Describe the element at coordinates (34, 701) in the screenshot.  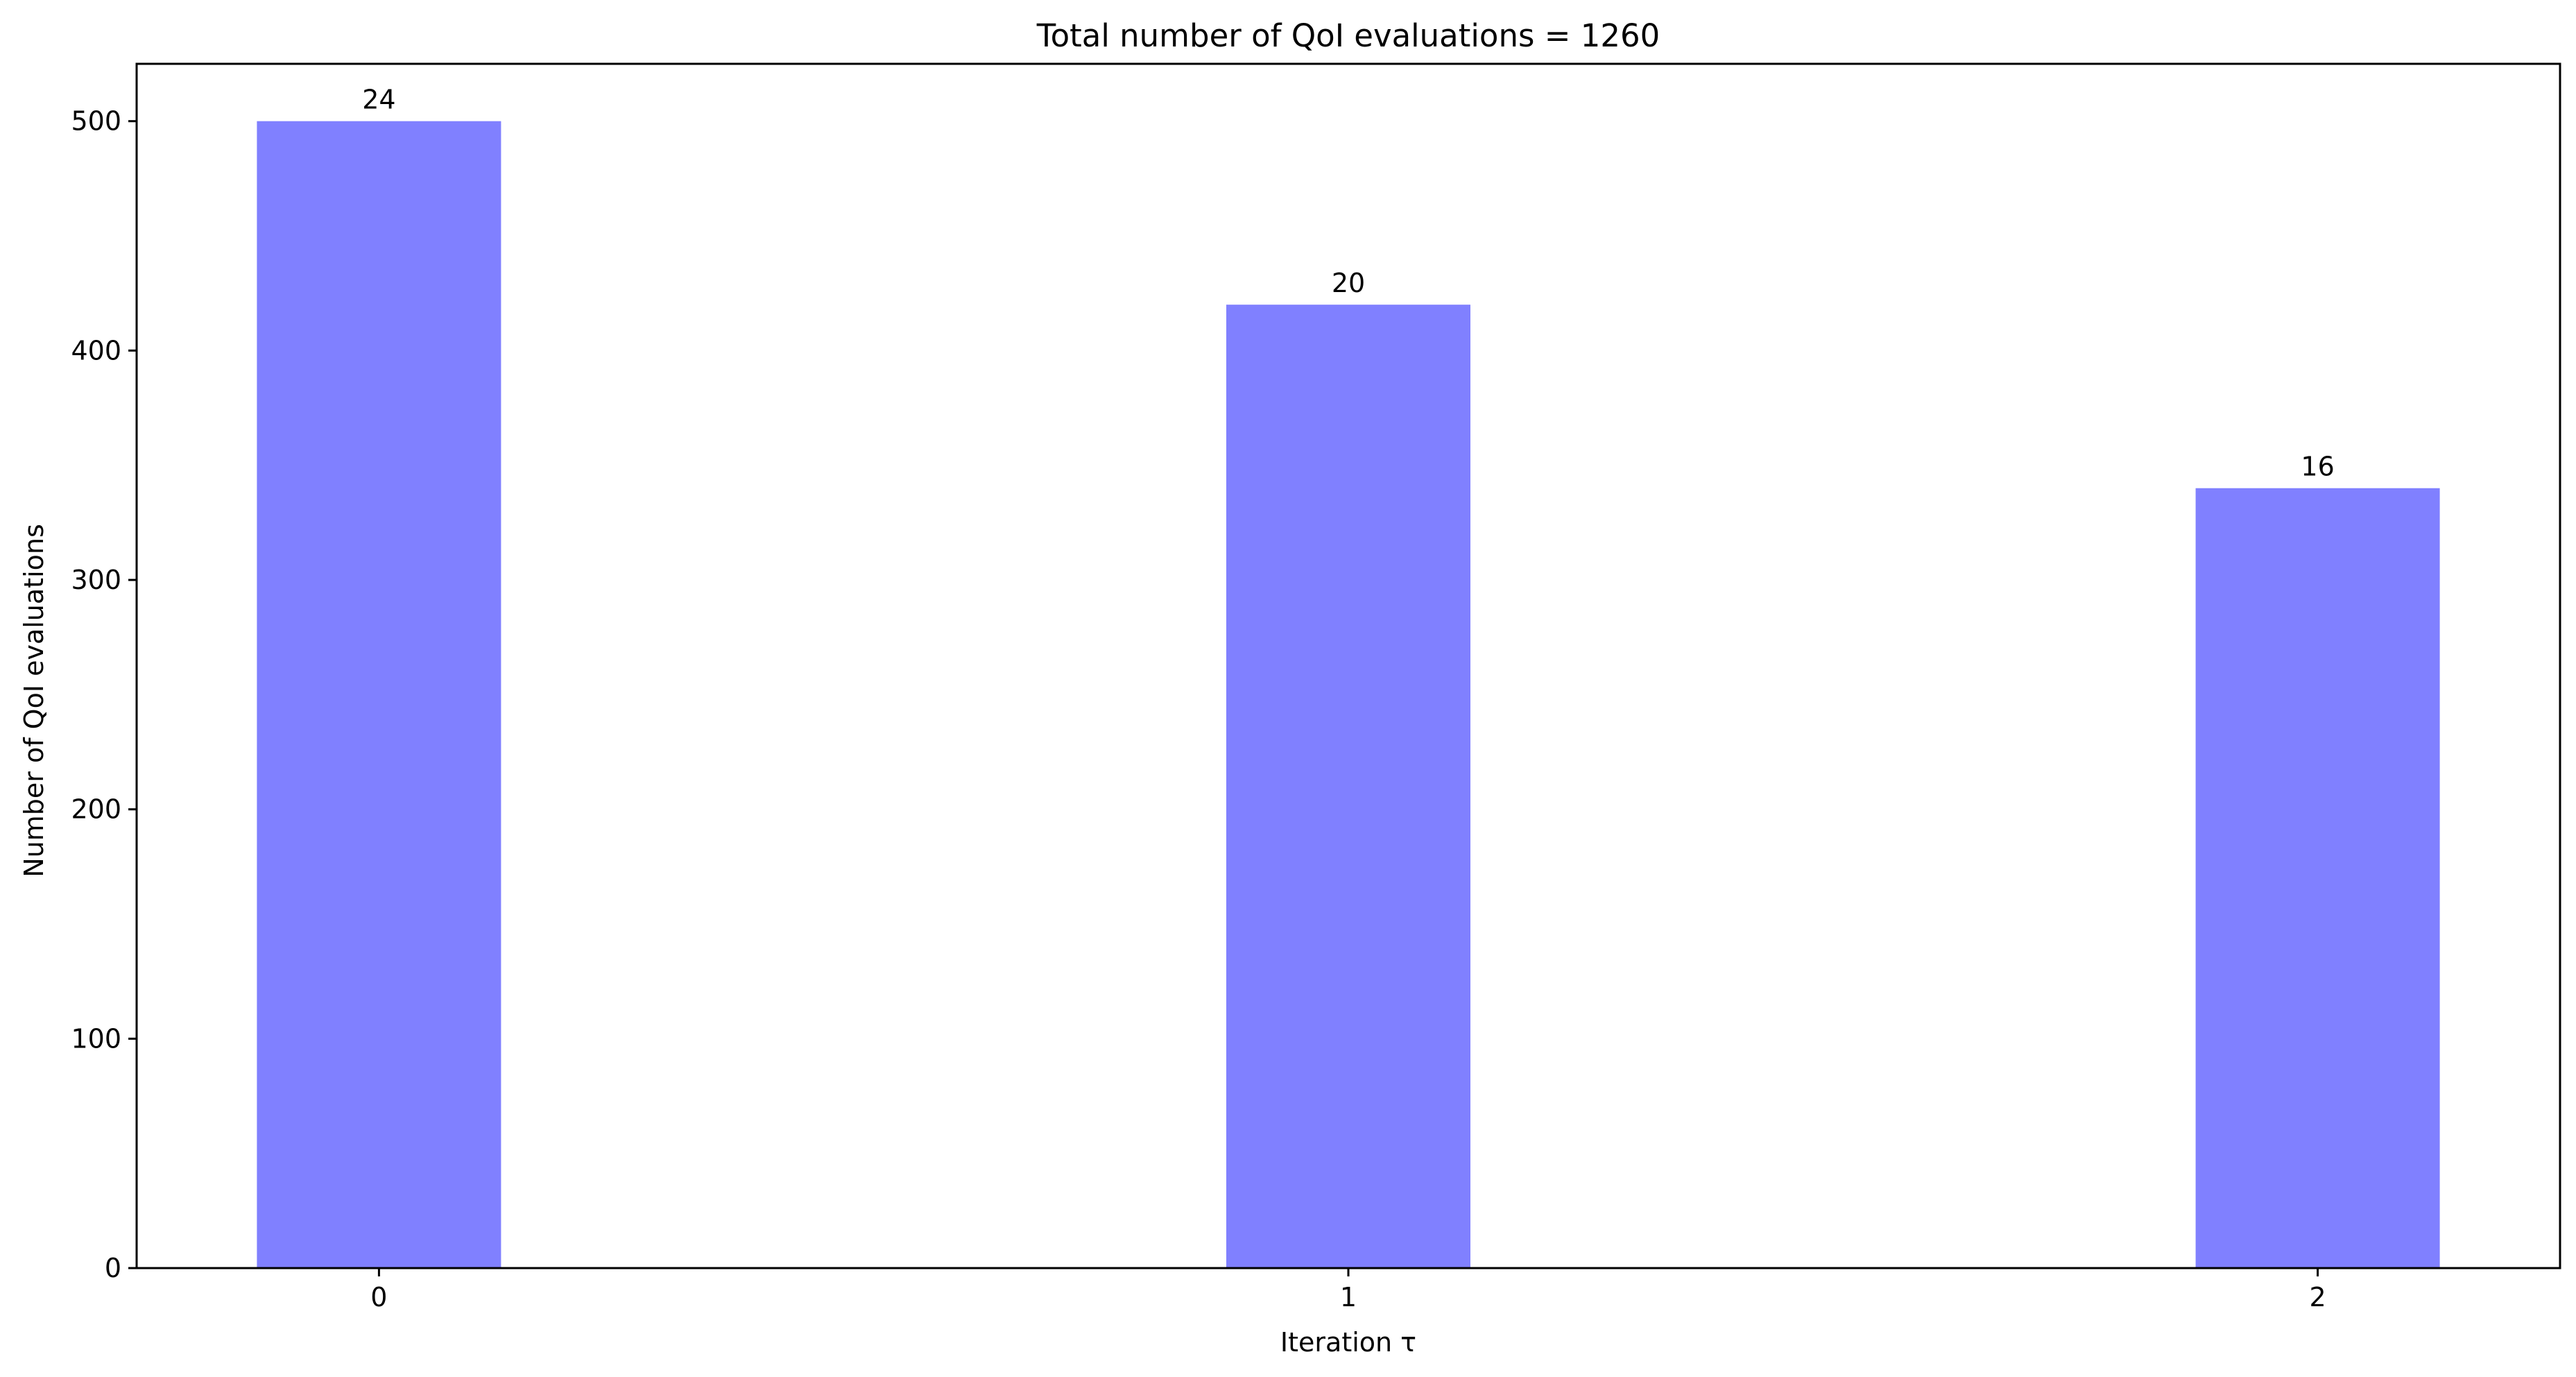
I see `y-axis-label: Number of QoI evaluations` at that location.